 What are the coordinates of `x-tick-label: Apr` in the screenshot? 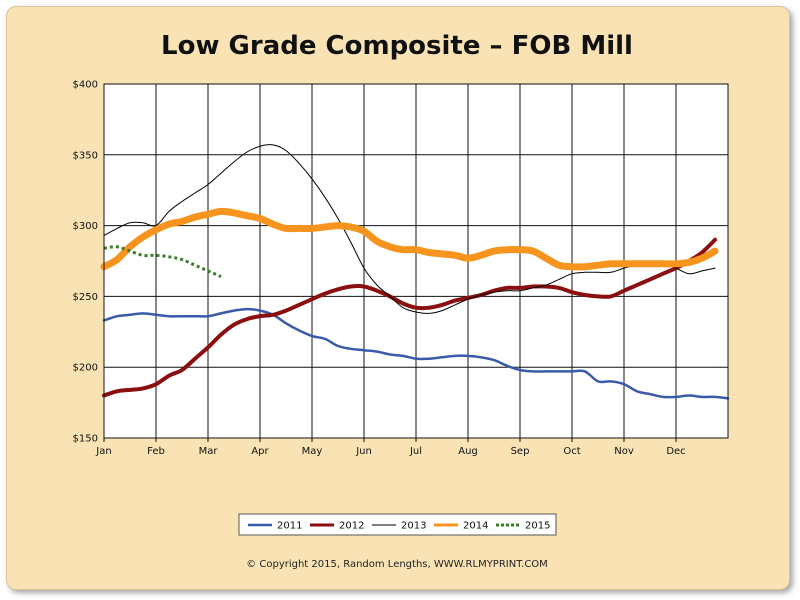 It's located at (260, 451).